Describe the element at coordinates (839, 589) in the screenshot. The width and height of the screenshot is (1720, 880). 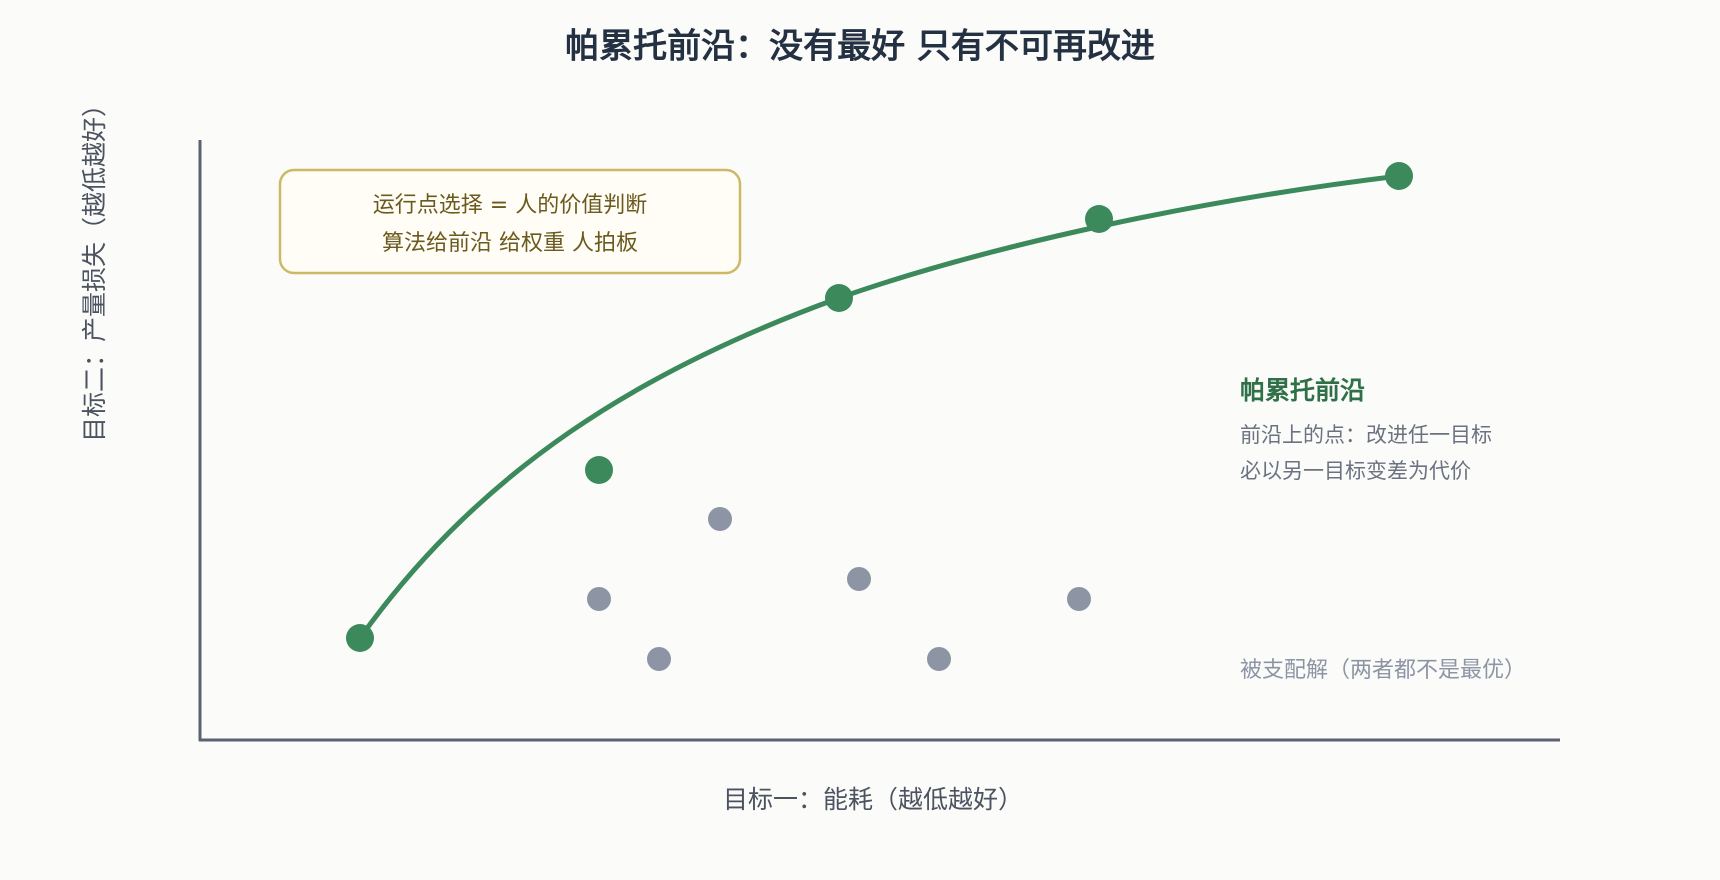
I see `dominated-points` at that location.